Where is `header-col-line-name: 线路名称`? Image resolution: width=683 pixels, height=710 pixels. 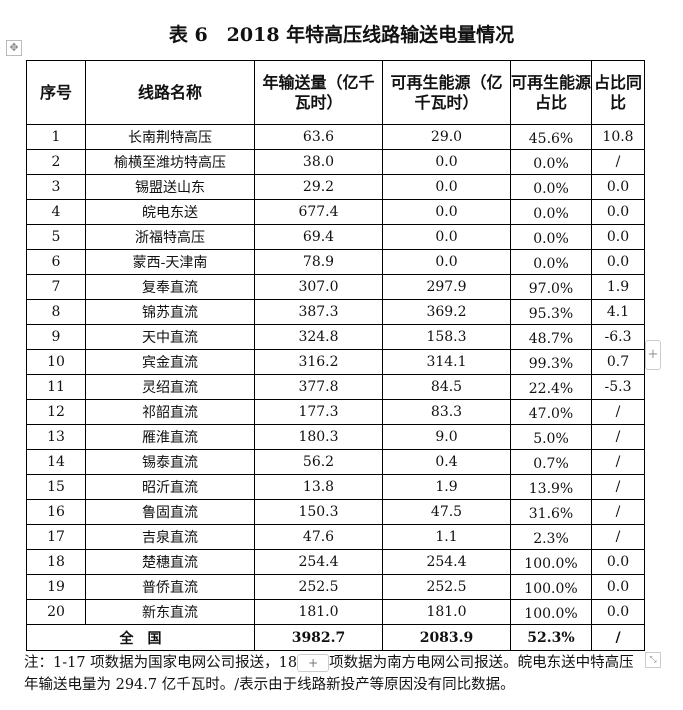
header-col-line-name: 线路名称 is located at coordinates (170, 92).